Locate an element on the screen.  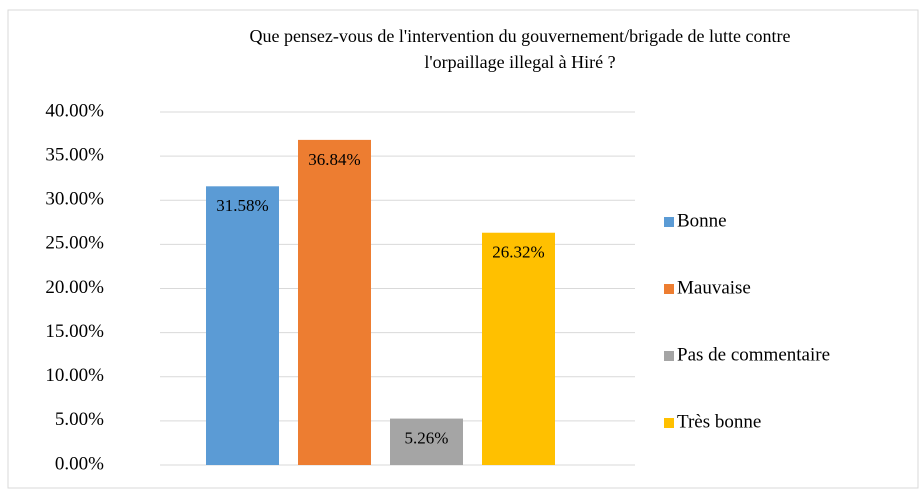
y-tick-label: 15.00% is located at coordinates (74, 331).